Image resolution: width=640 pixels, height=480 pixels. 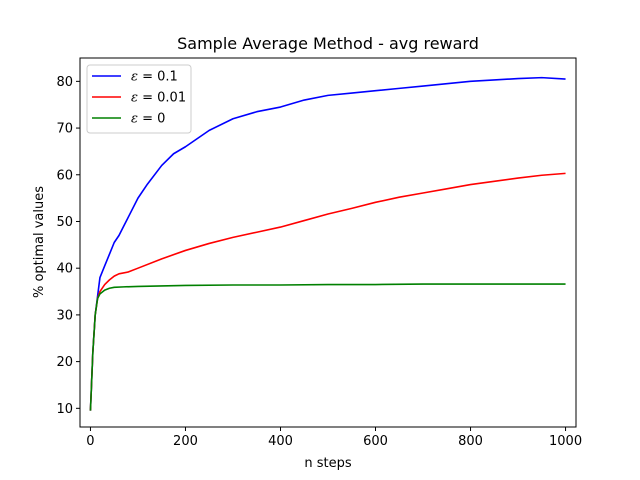 I want to click on y-tick-label: 40, so click(x=64, y=269).